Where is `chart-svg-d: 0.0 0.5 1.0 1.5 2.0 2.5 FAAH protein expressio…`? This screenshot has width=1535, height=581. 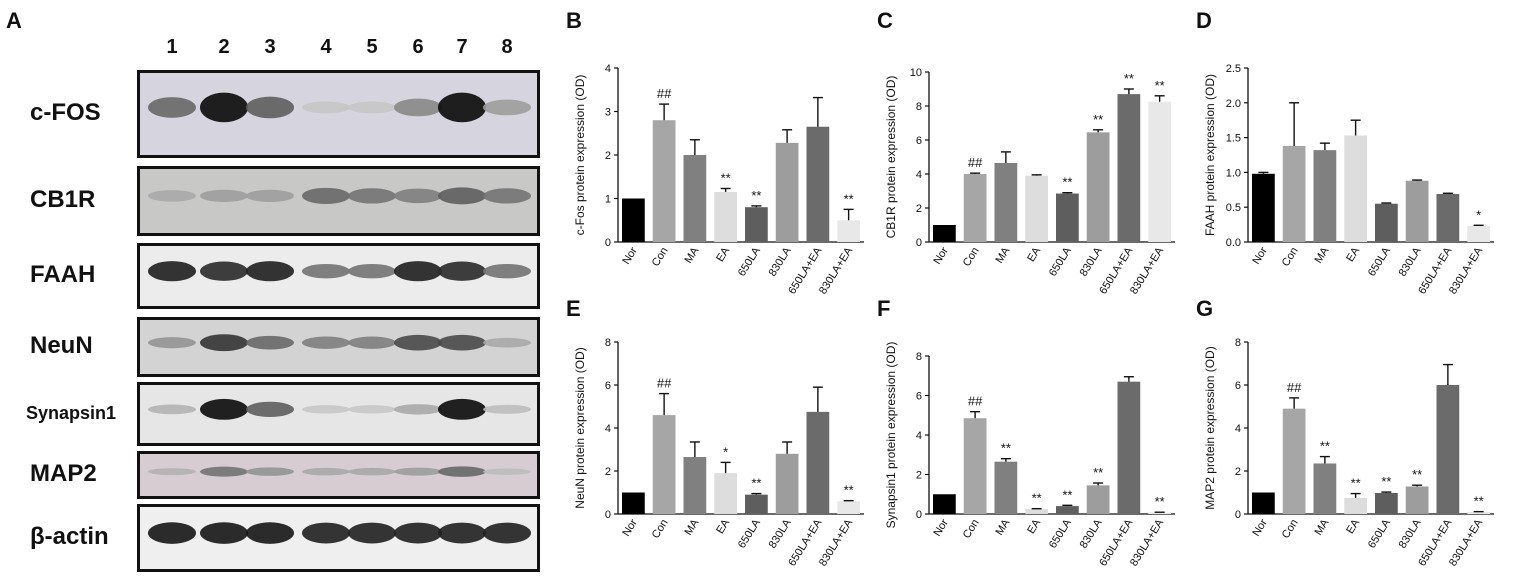 chart-svg-d: 0.0 0.5 1.0 1.5 2.0 2.5 FAAH protein expressio… is located at coordinates (1348, 179).